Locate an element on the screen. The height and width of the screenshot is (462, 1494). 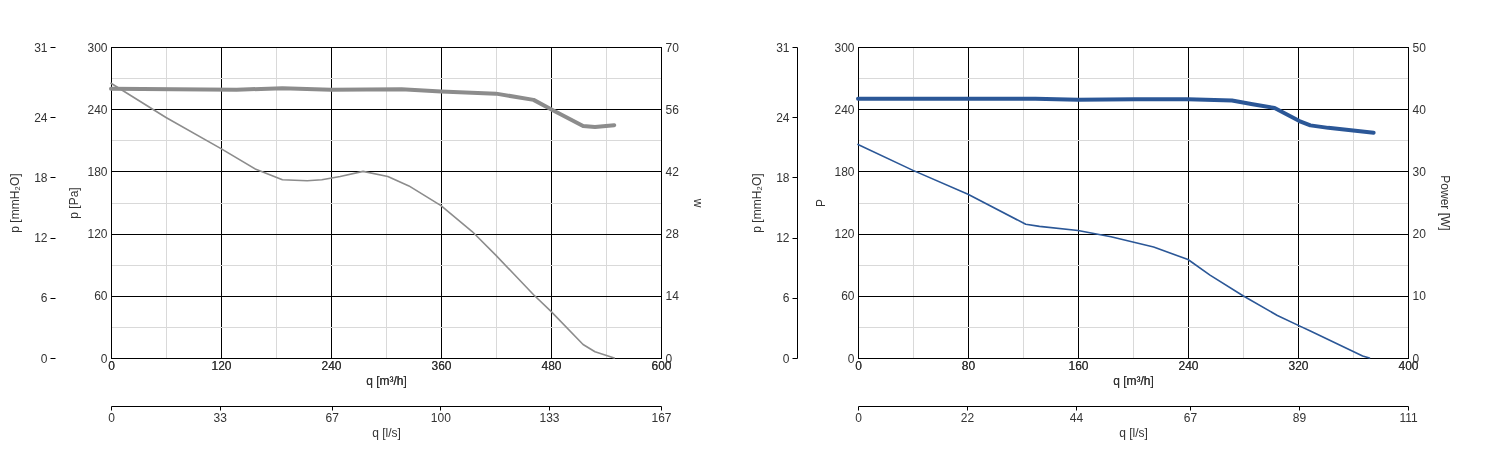
y2-tick-label: 56 is located at coordinates (672, 109).